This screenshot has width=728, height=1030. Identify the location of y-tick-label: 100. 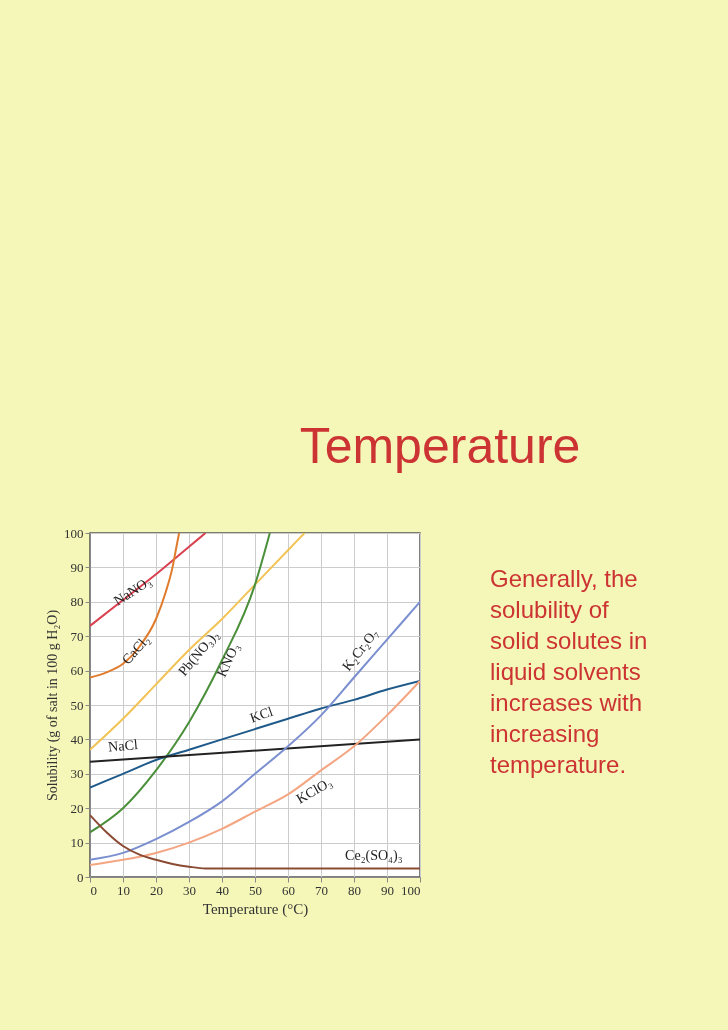
(74, 533).